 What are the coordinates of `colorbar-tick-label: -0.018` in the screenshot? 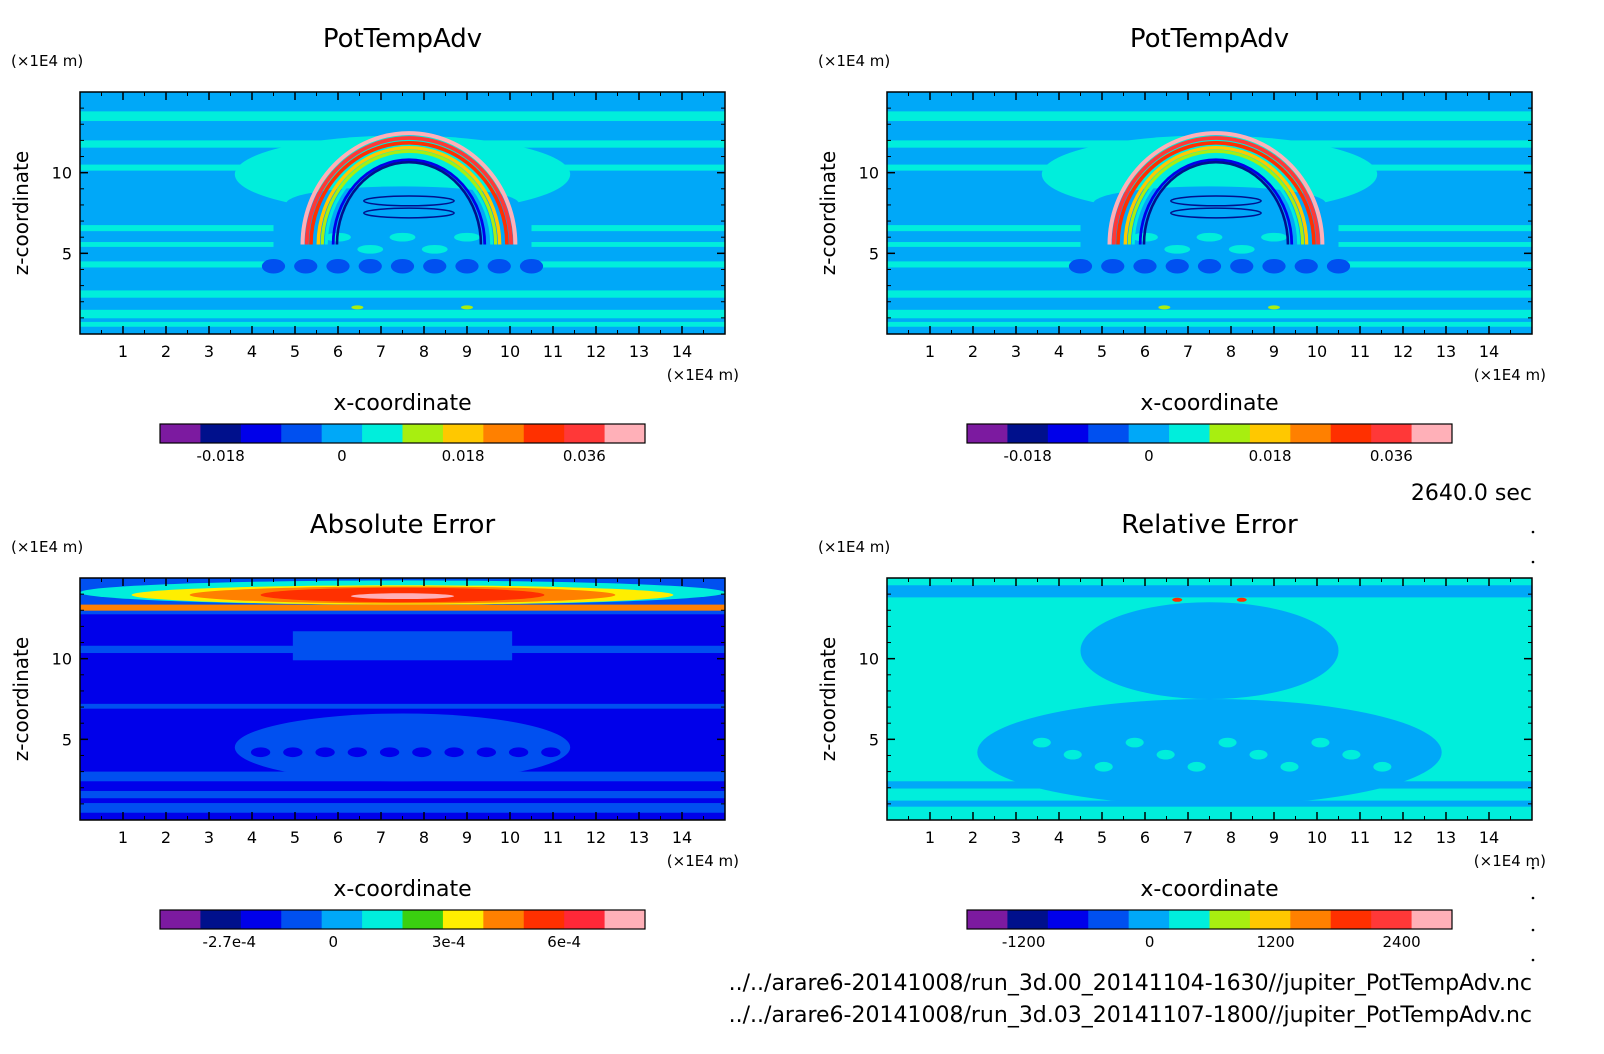 It's located at (220, 456).